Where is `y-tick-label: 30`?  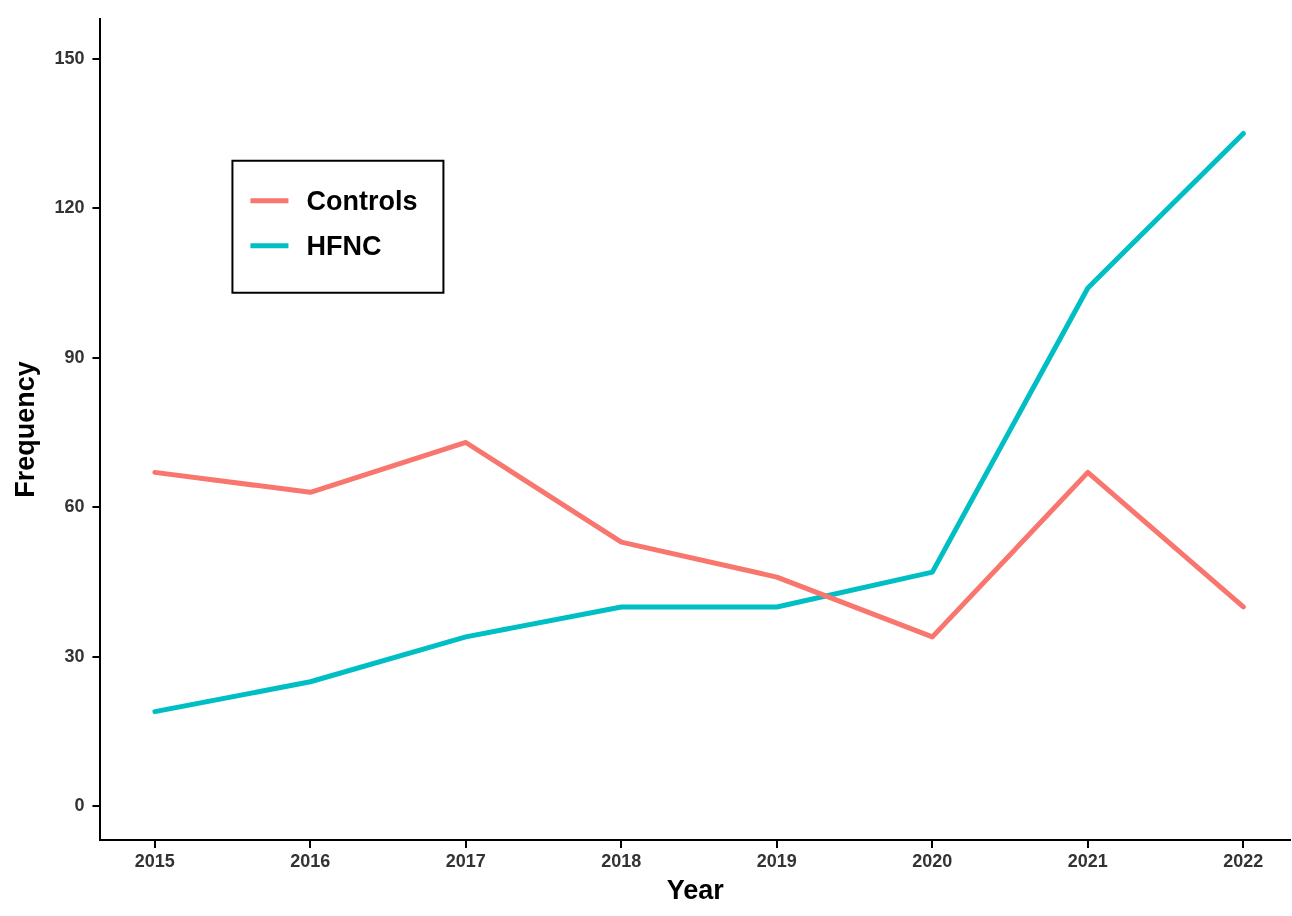
y-tick-label: 30 is located at coordinates (74, 655).